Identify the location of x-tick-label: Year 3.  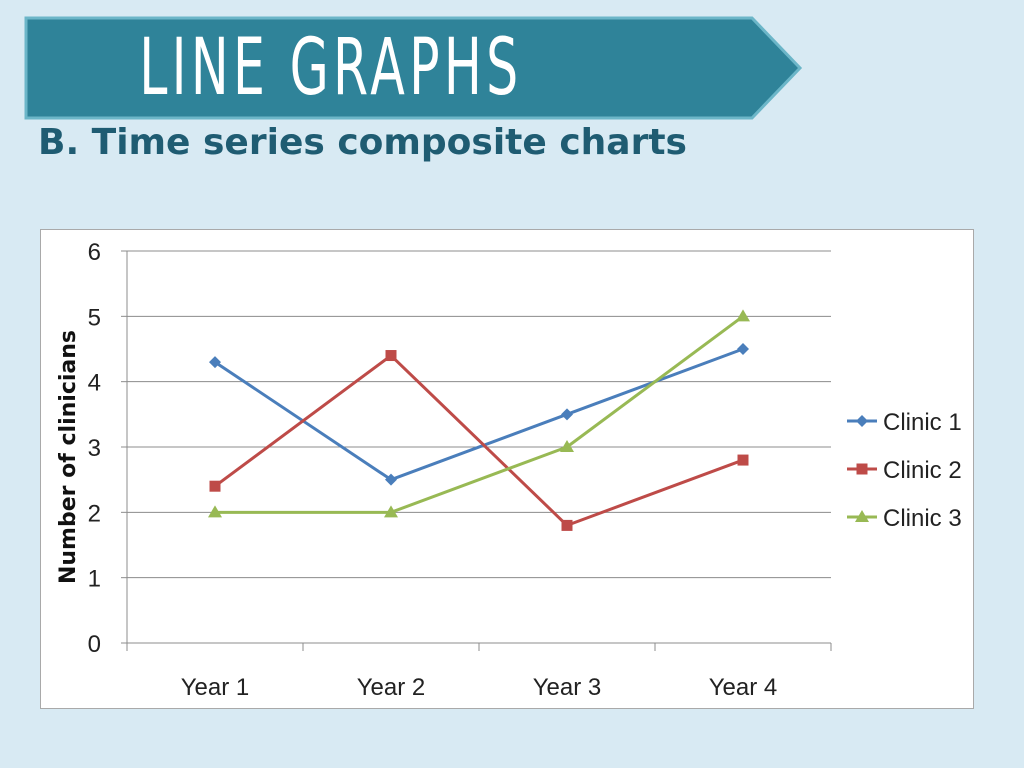
(567, 687).